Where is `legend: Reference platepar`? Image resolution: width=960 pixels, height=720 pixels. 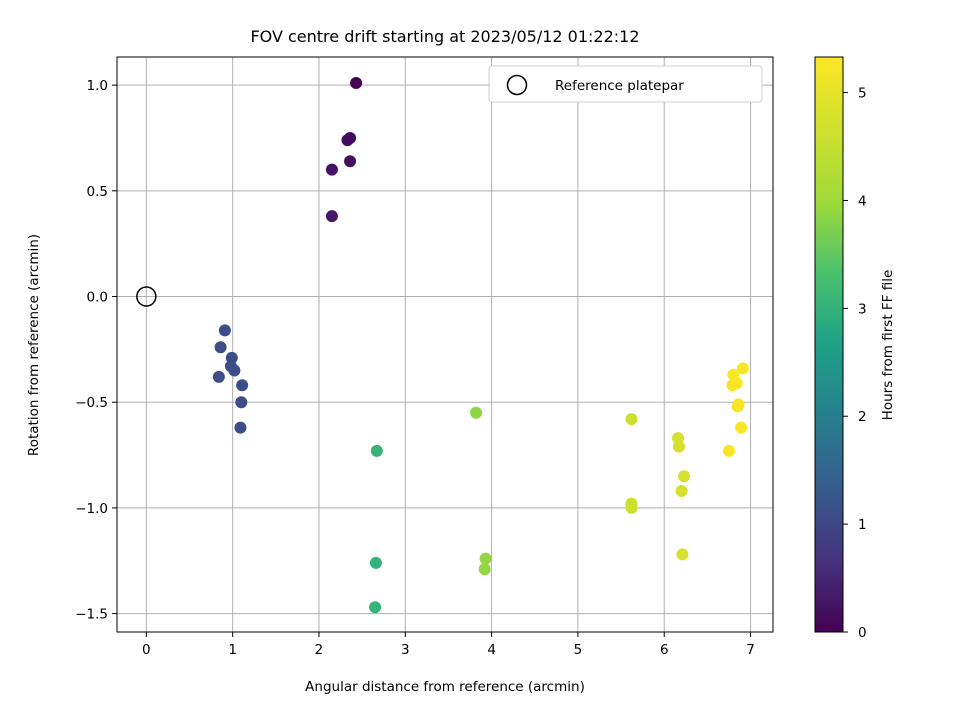 legend: Reference platepar is located at coordinates (625, 84).